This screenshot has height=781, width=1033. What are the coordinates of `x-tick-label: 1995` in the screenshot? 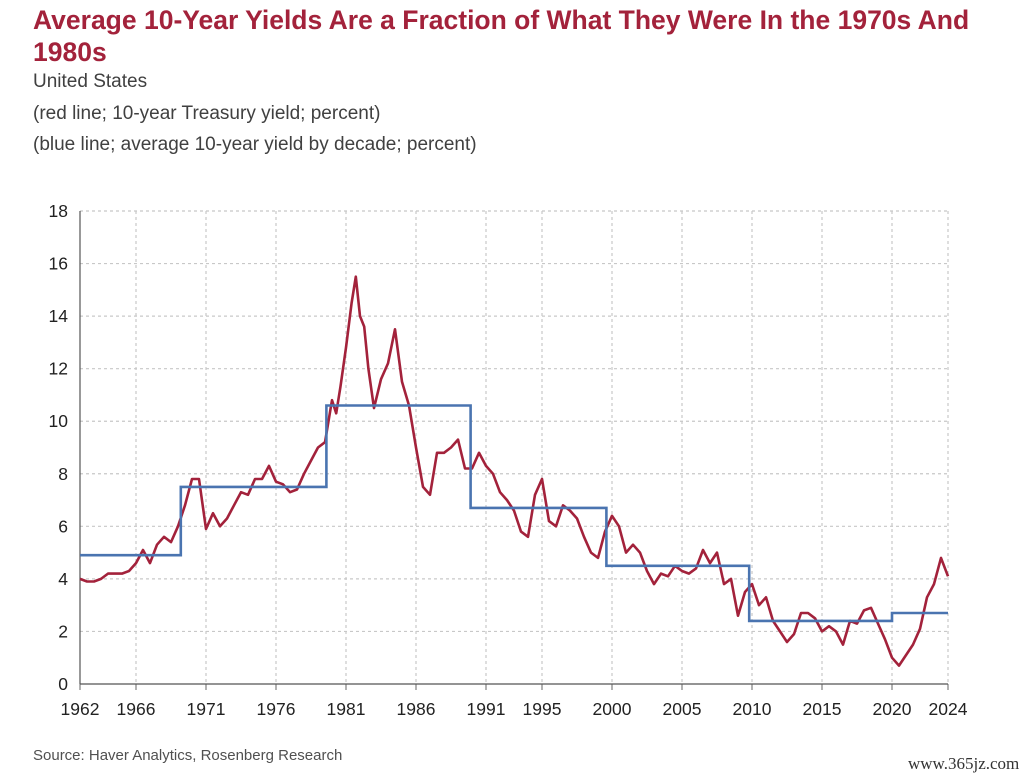 It's located at (542, 709).